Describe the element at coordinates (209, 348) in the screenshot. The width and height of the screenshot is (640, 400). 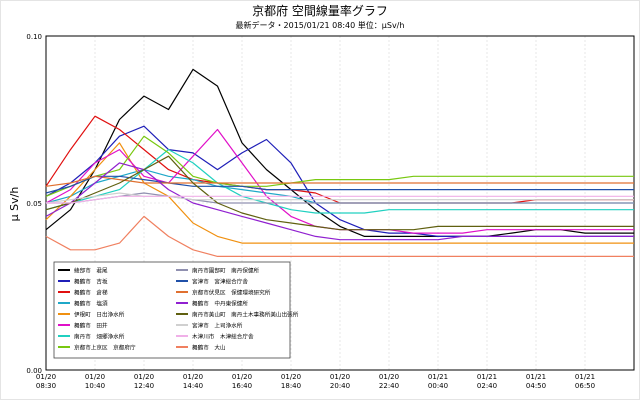
I see `legend-label: 舞鶴市 大山` at that location.